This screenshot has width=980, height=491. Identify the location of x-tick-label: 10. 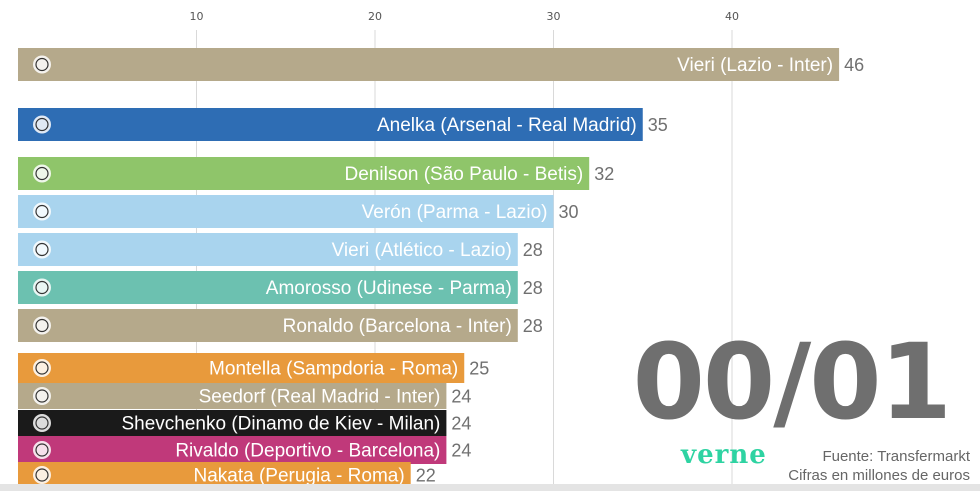
(197, 16).